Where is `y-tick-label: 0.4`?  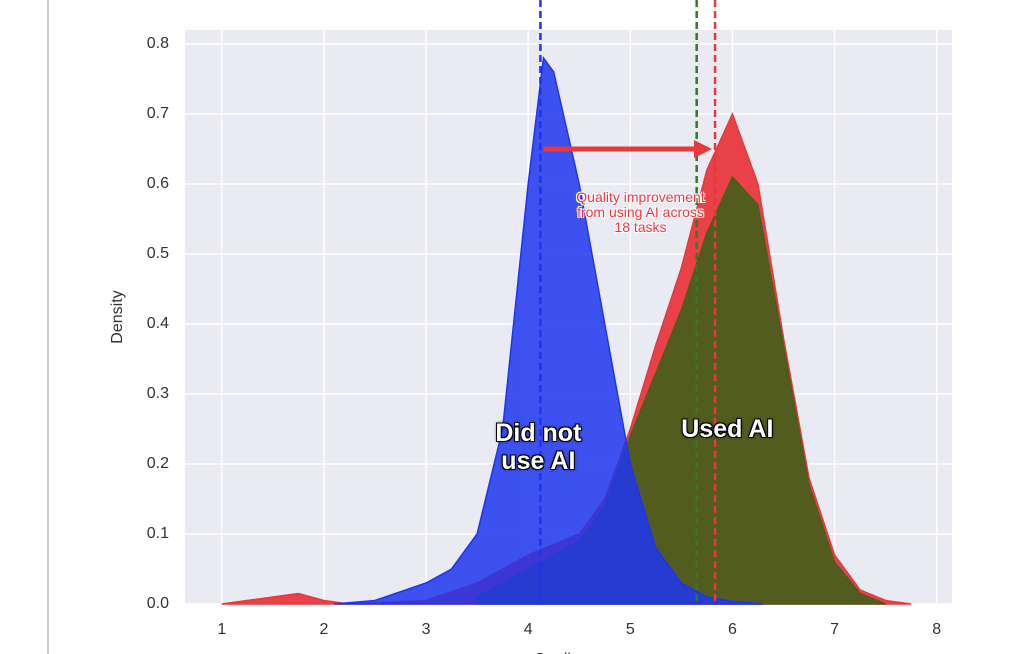
y-tick-label: 0.4 is located at coordinates (158, 323).